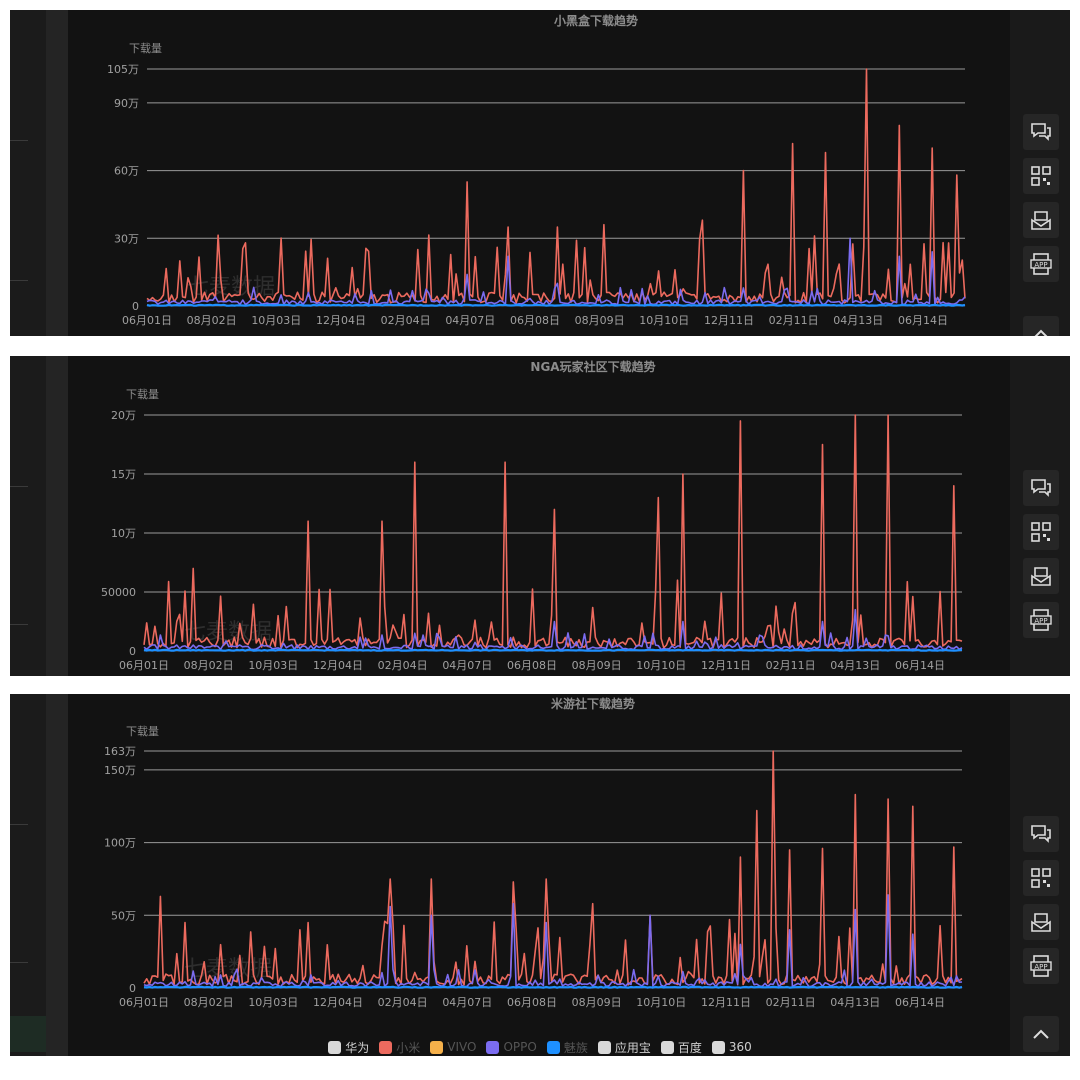 The image size is (1080, 1080). What do you see at coordinates (399, 1047) in the screenshot?
I see `legend-item: 小米` at bounding box center [399, 1047].